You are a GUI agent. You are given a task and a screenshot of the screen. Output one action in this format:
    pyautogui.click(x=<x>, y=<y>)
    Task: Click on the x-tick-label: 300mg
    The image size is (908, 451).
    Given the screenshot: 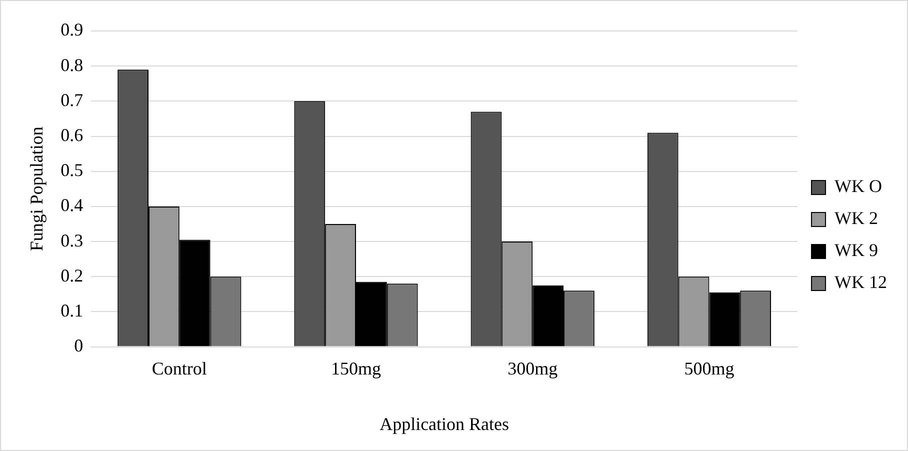 What is the action you would take?
    pyautogui.click(x=533, y=368)
    